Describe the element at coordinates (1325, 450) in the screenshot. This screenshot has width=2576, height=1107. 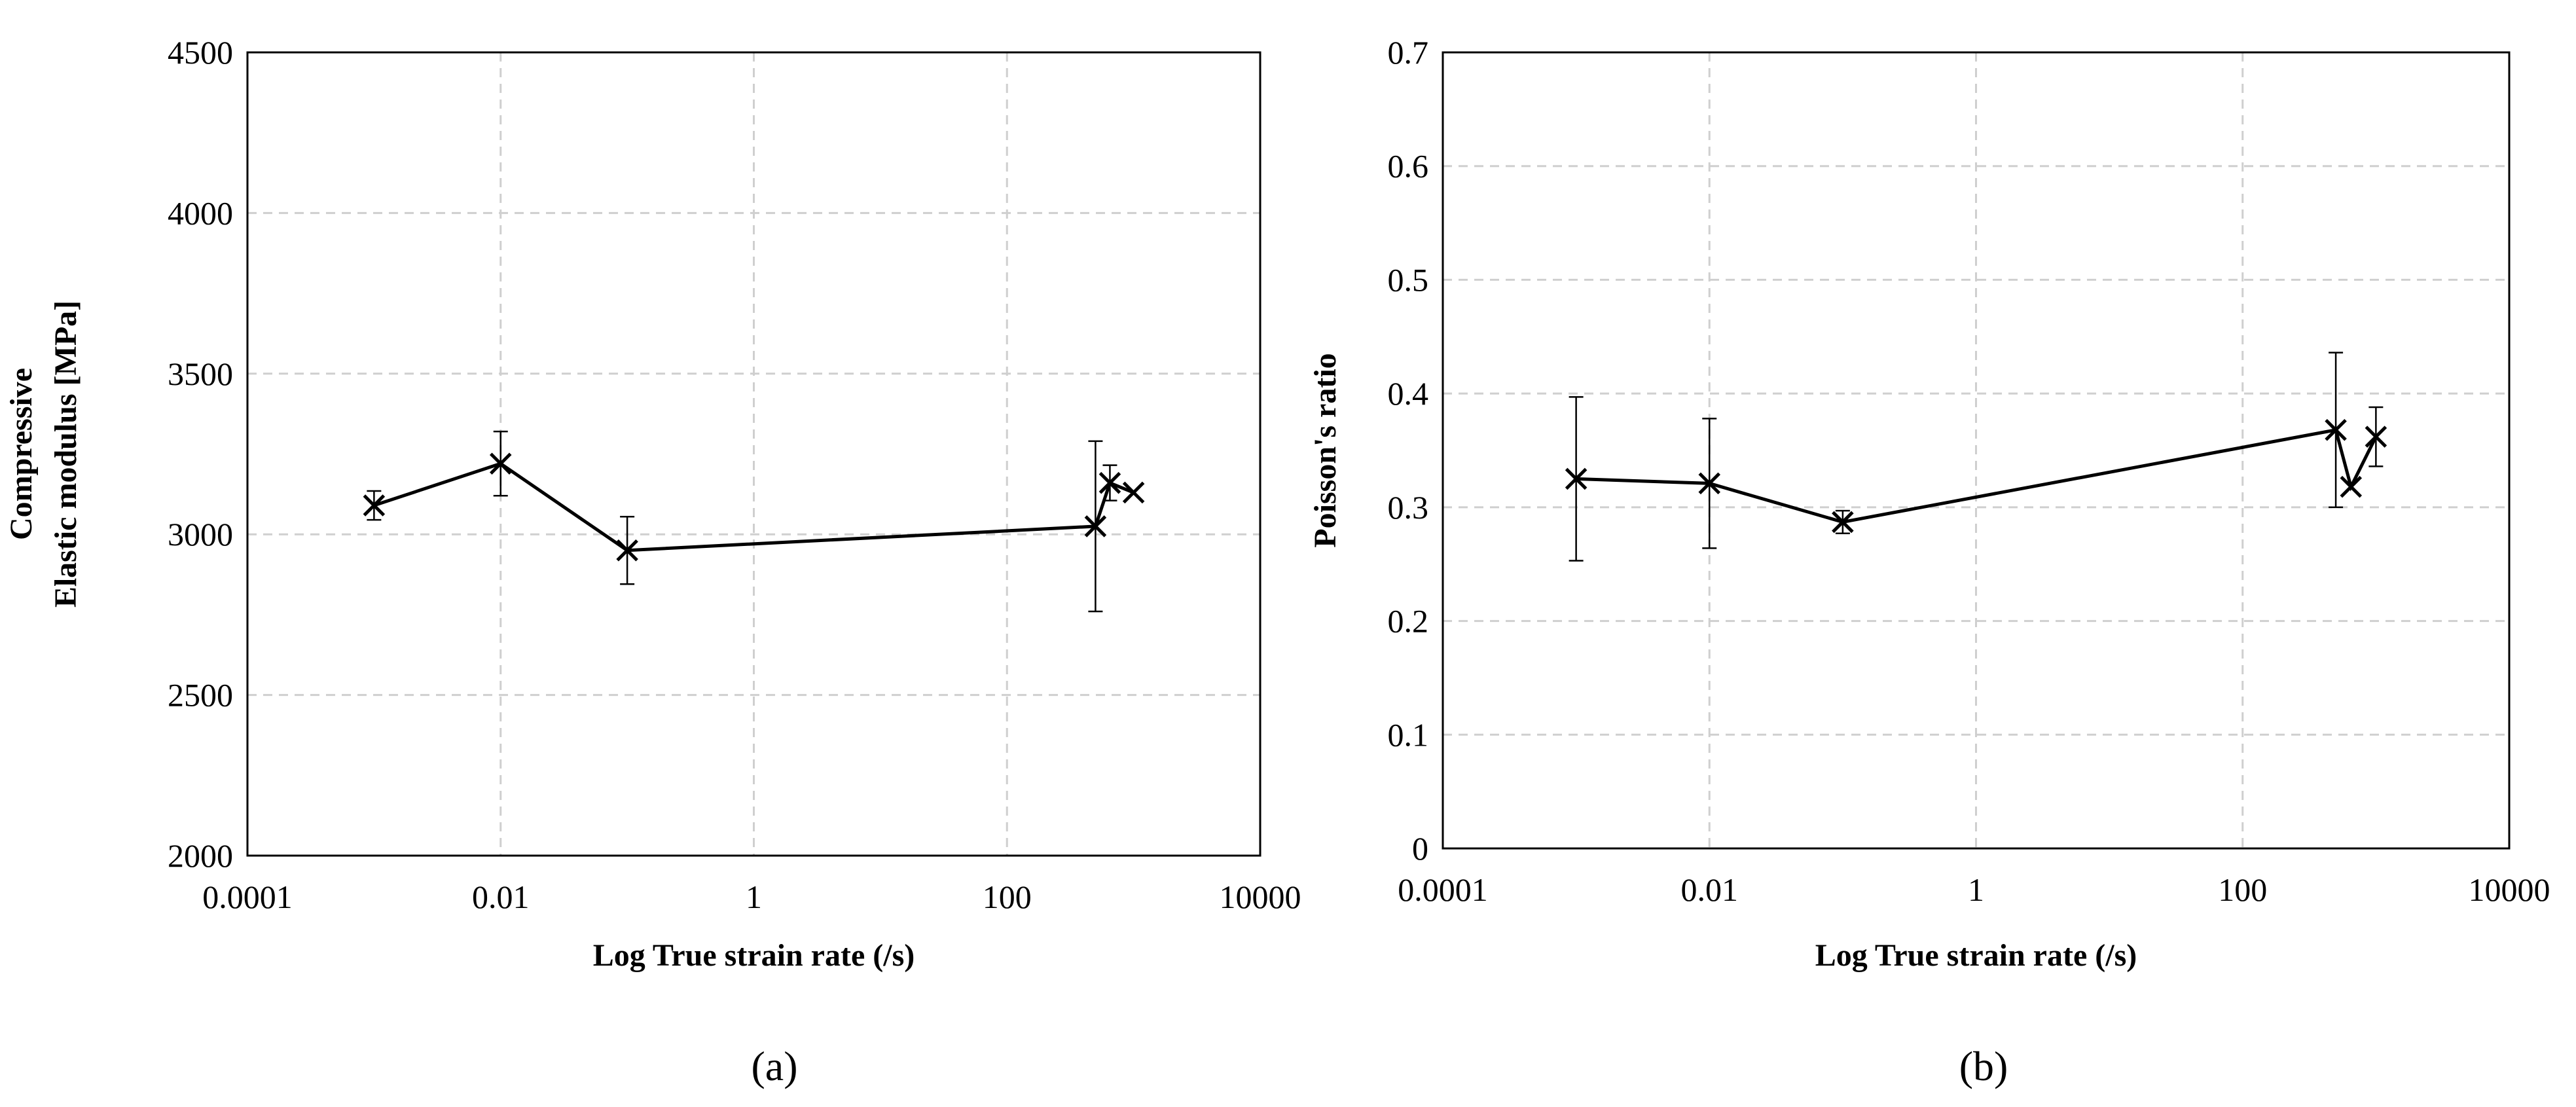
I see `y-axis-title: Poisson's ratio` at that location.